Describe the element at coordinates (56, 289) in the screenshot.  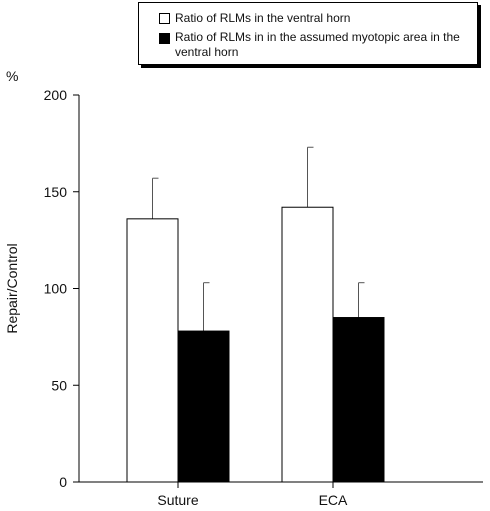
I see `y-tick-label: 100` at that location.